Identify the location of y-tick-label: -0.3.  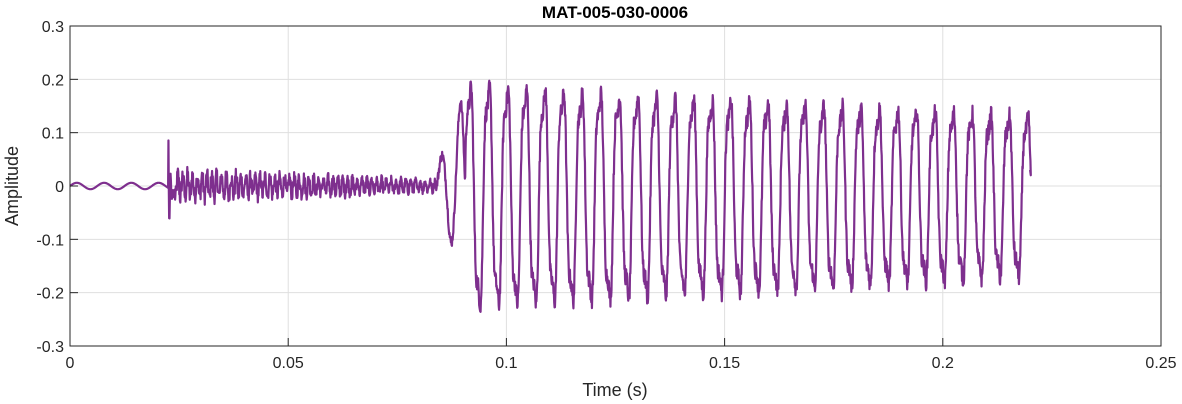
(50, 347).